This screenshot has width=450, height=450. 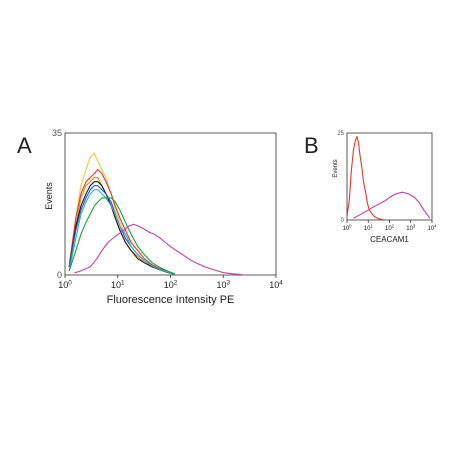 I want to click on y-tick-label-1: 35, so click(x=57, y=133).